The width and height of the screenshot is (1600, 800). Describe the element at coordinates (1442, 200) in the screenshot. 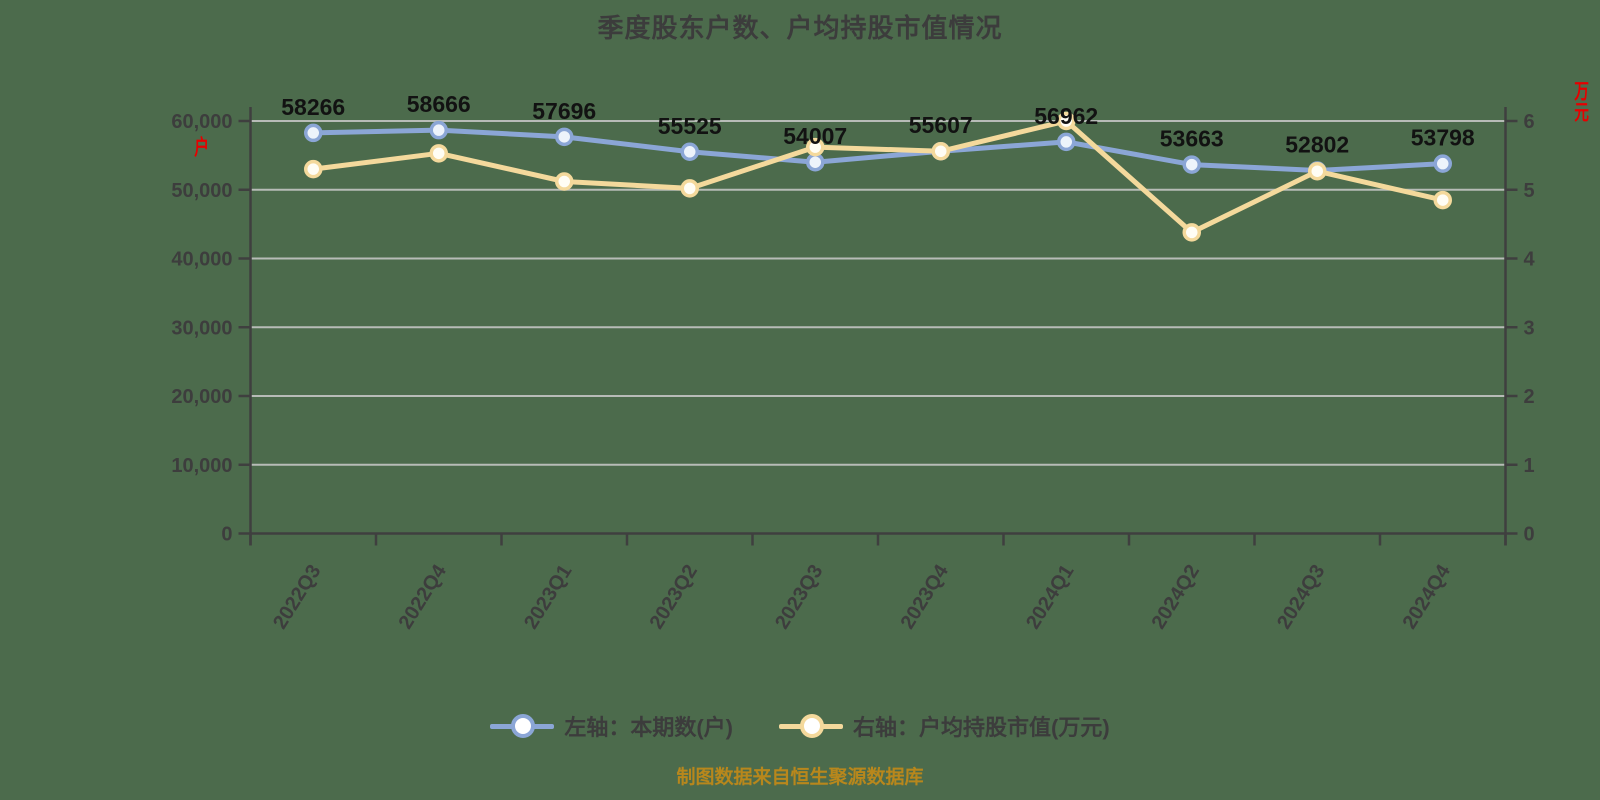

I see `point-avg-holding-value-2024Q4` at that location.